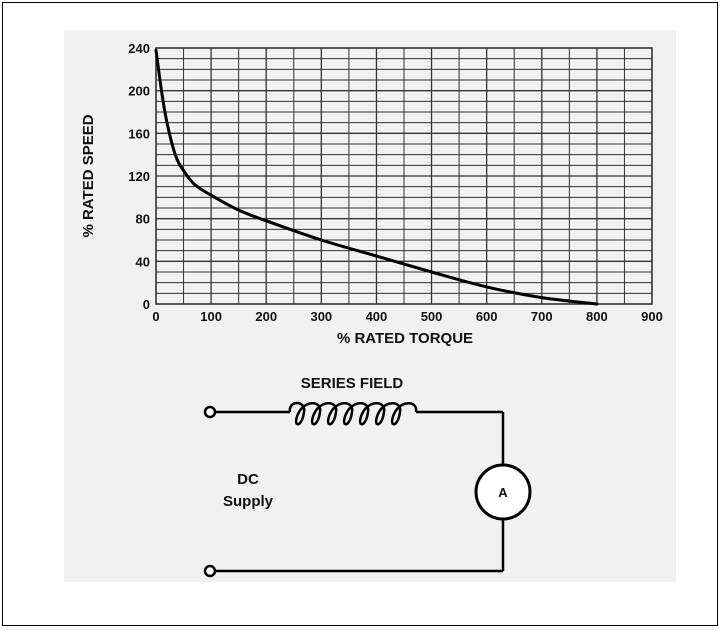  What do you see at coordinates (432, 316) in the screenshot?
I see `x-tick-label: 500` at bounding box center [432, 316].